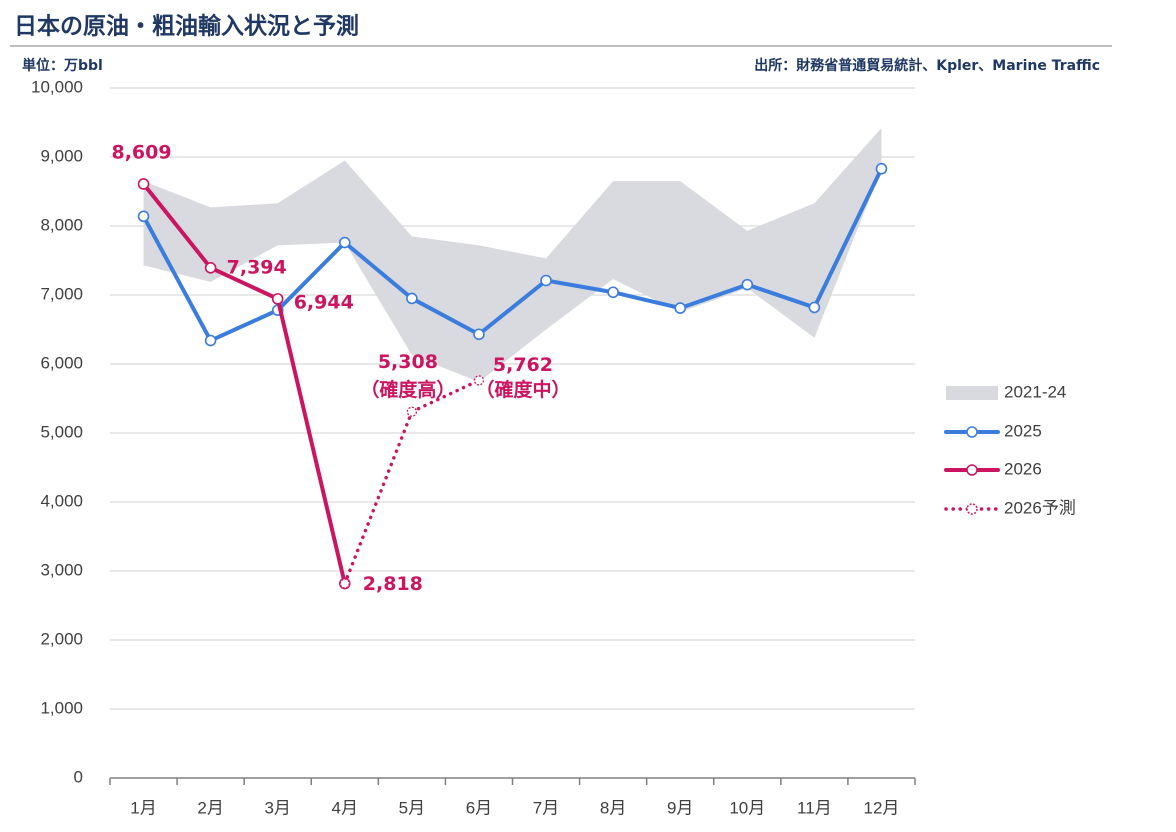 The width and height of the screenshot is (1176, 832). What do you see at coordinates (57, 86) in the screenshot?
I see `y-tick-label: 10,000` at bounding box center [57, 86].